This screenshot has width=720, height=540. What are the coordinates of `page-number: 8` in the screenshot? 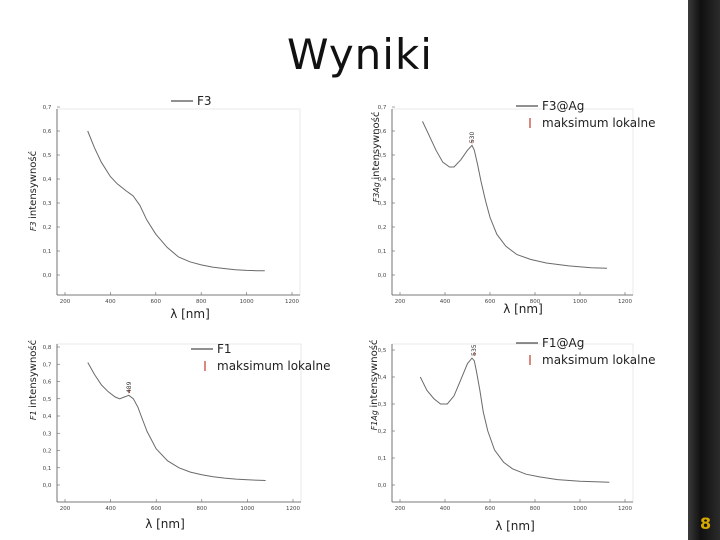 It's located at (706, 523).